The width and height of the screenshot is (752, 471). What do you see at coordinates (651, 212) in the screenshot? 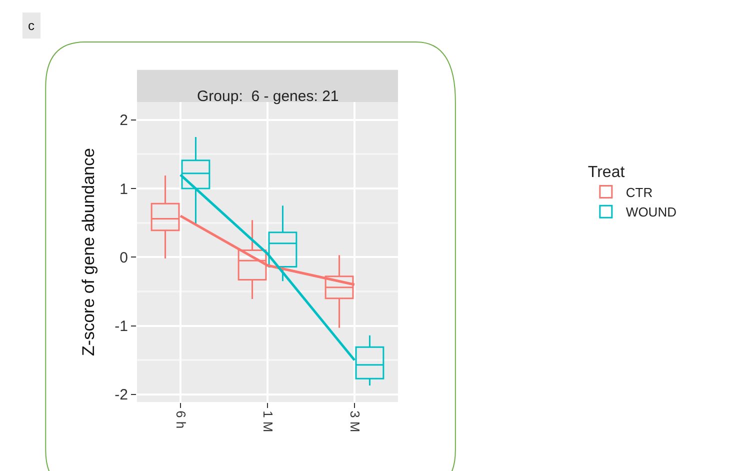
I see `legend-label: WOUND` at bounding box center [651, 212].